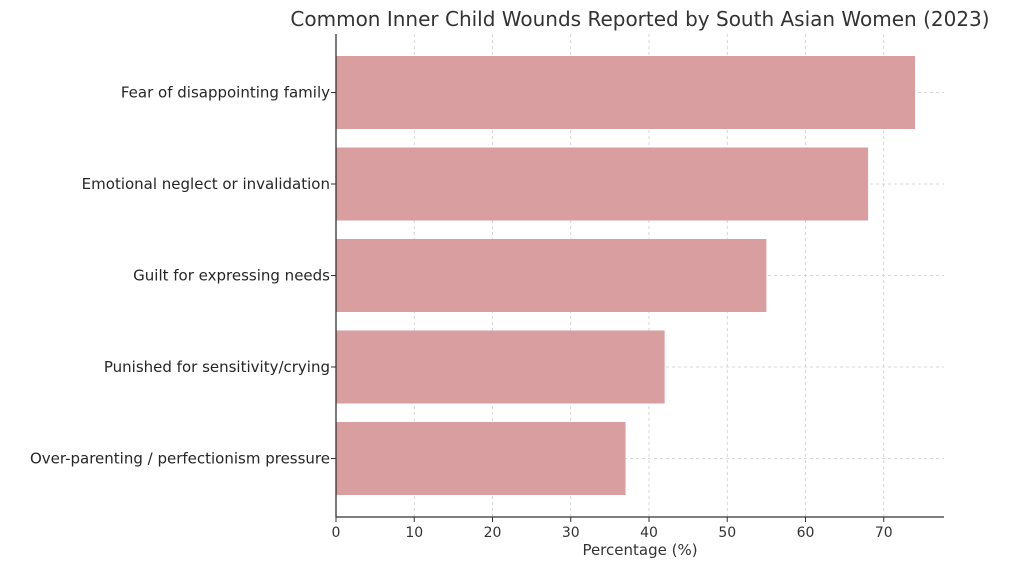 The image size is (1024, 568). I want to click on x-tick-label: 20, so click(493, 533).